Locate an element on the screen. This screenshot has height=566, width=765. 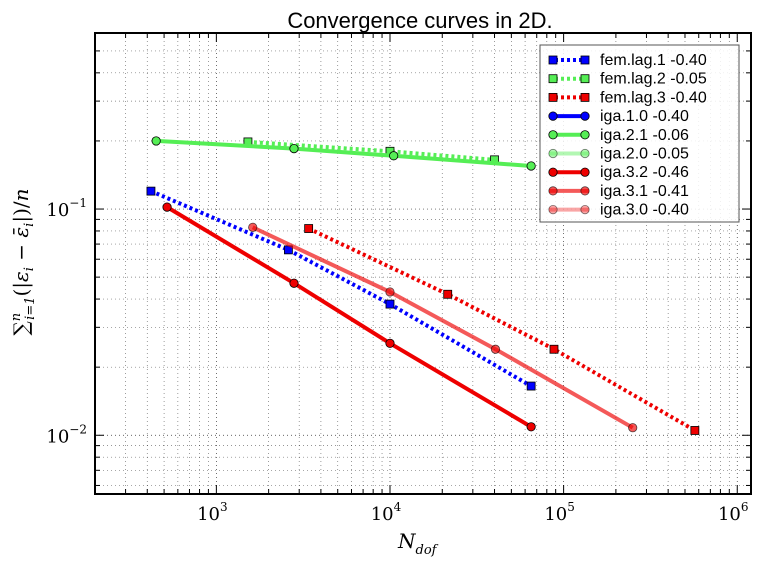
legend-entry: iga.3.0 -0.40 is located at coordinates (618, 210).